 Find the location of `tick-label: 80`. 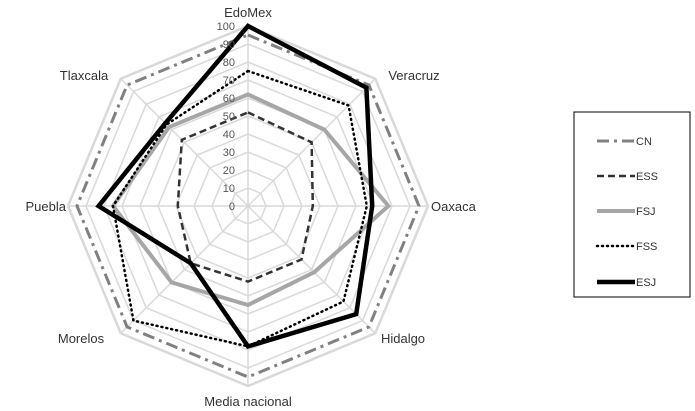

tick-label: 80 is located at coordinates (229, 63).